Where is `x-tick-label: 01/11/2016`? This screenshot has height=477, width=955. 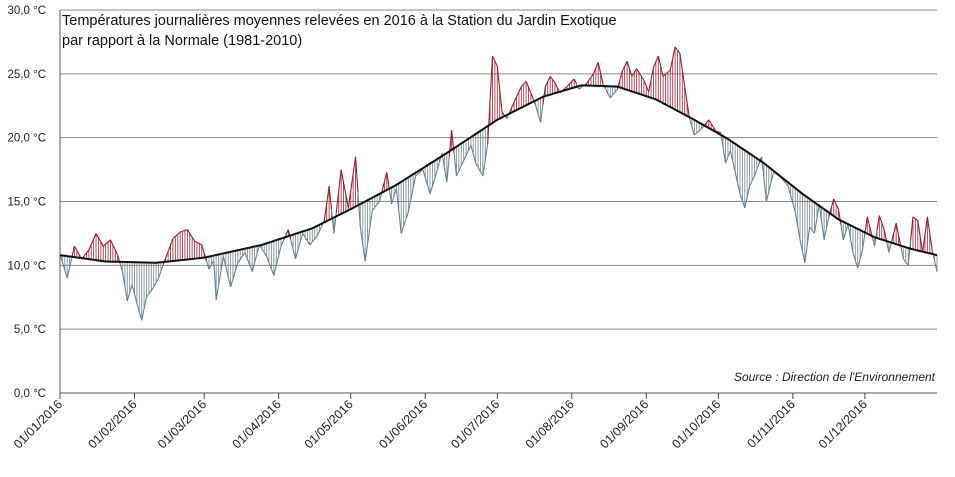 x-tick-label: 01/11/2016 is located at coordinates (771, 424).